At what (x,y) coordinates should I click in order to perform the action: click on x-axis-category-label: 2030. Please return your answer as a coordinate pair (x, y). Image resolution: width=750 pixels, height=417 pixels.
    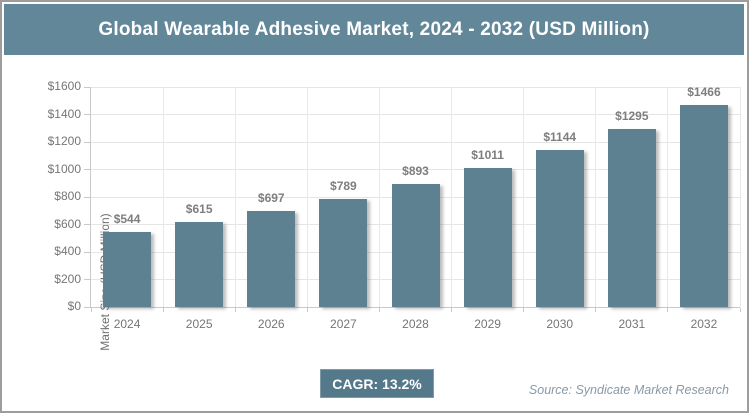
    Looking at the image, I should click on (560, 324).